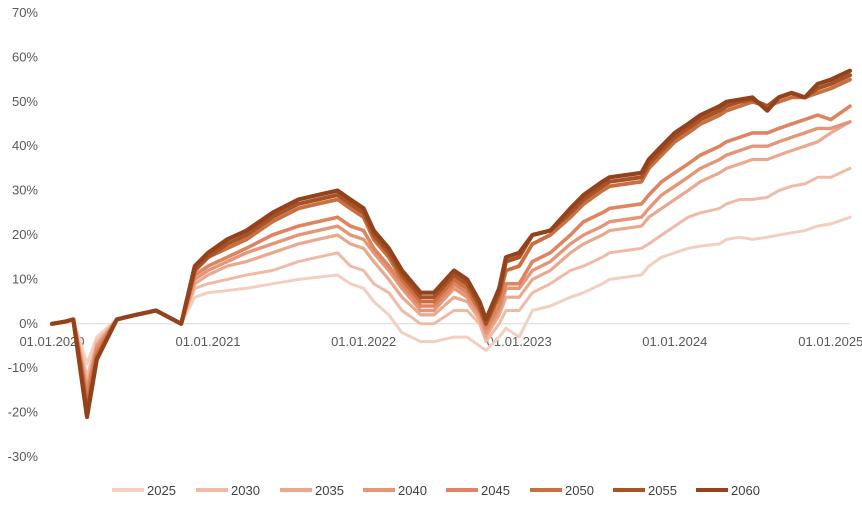  I want to click on y-tick-label: 0%, so click(28, 323).